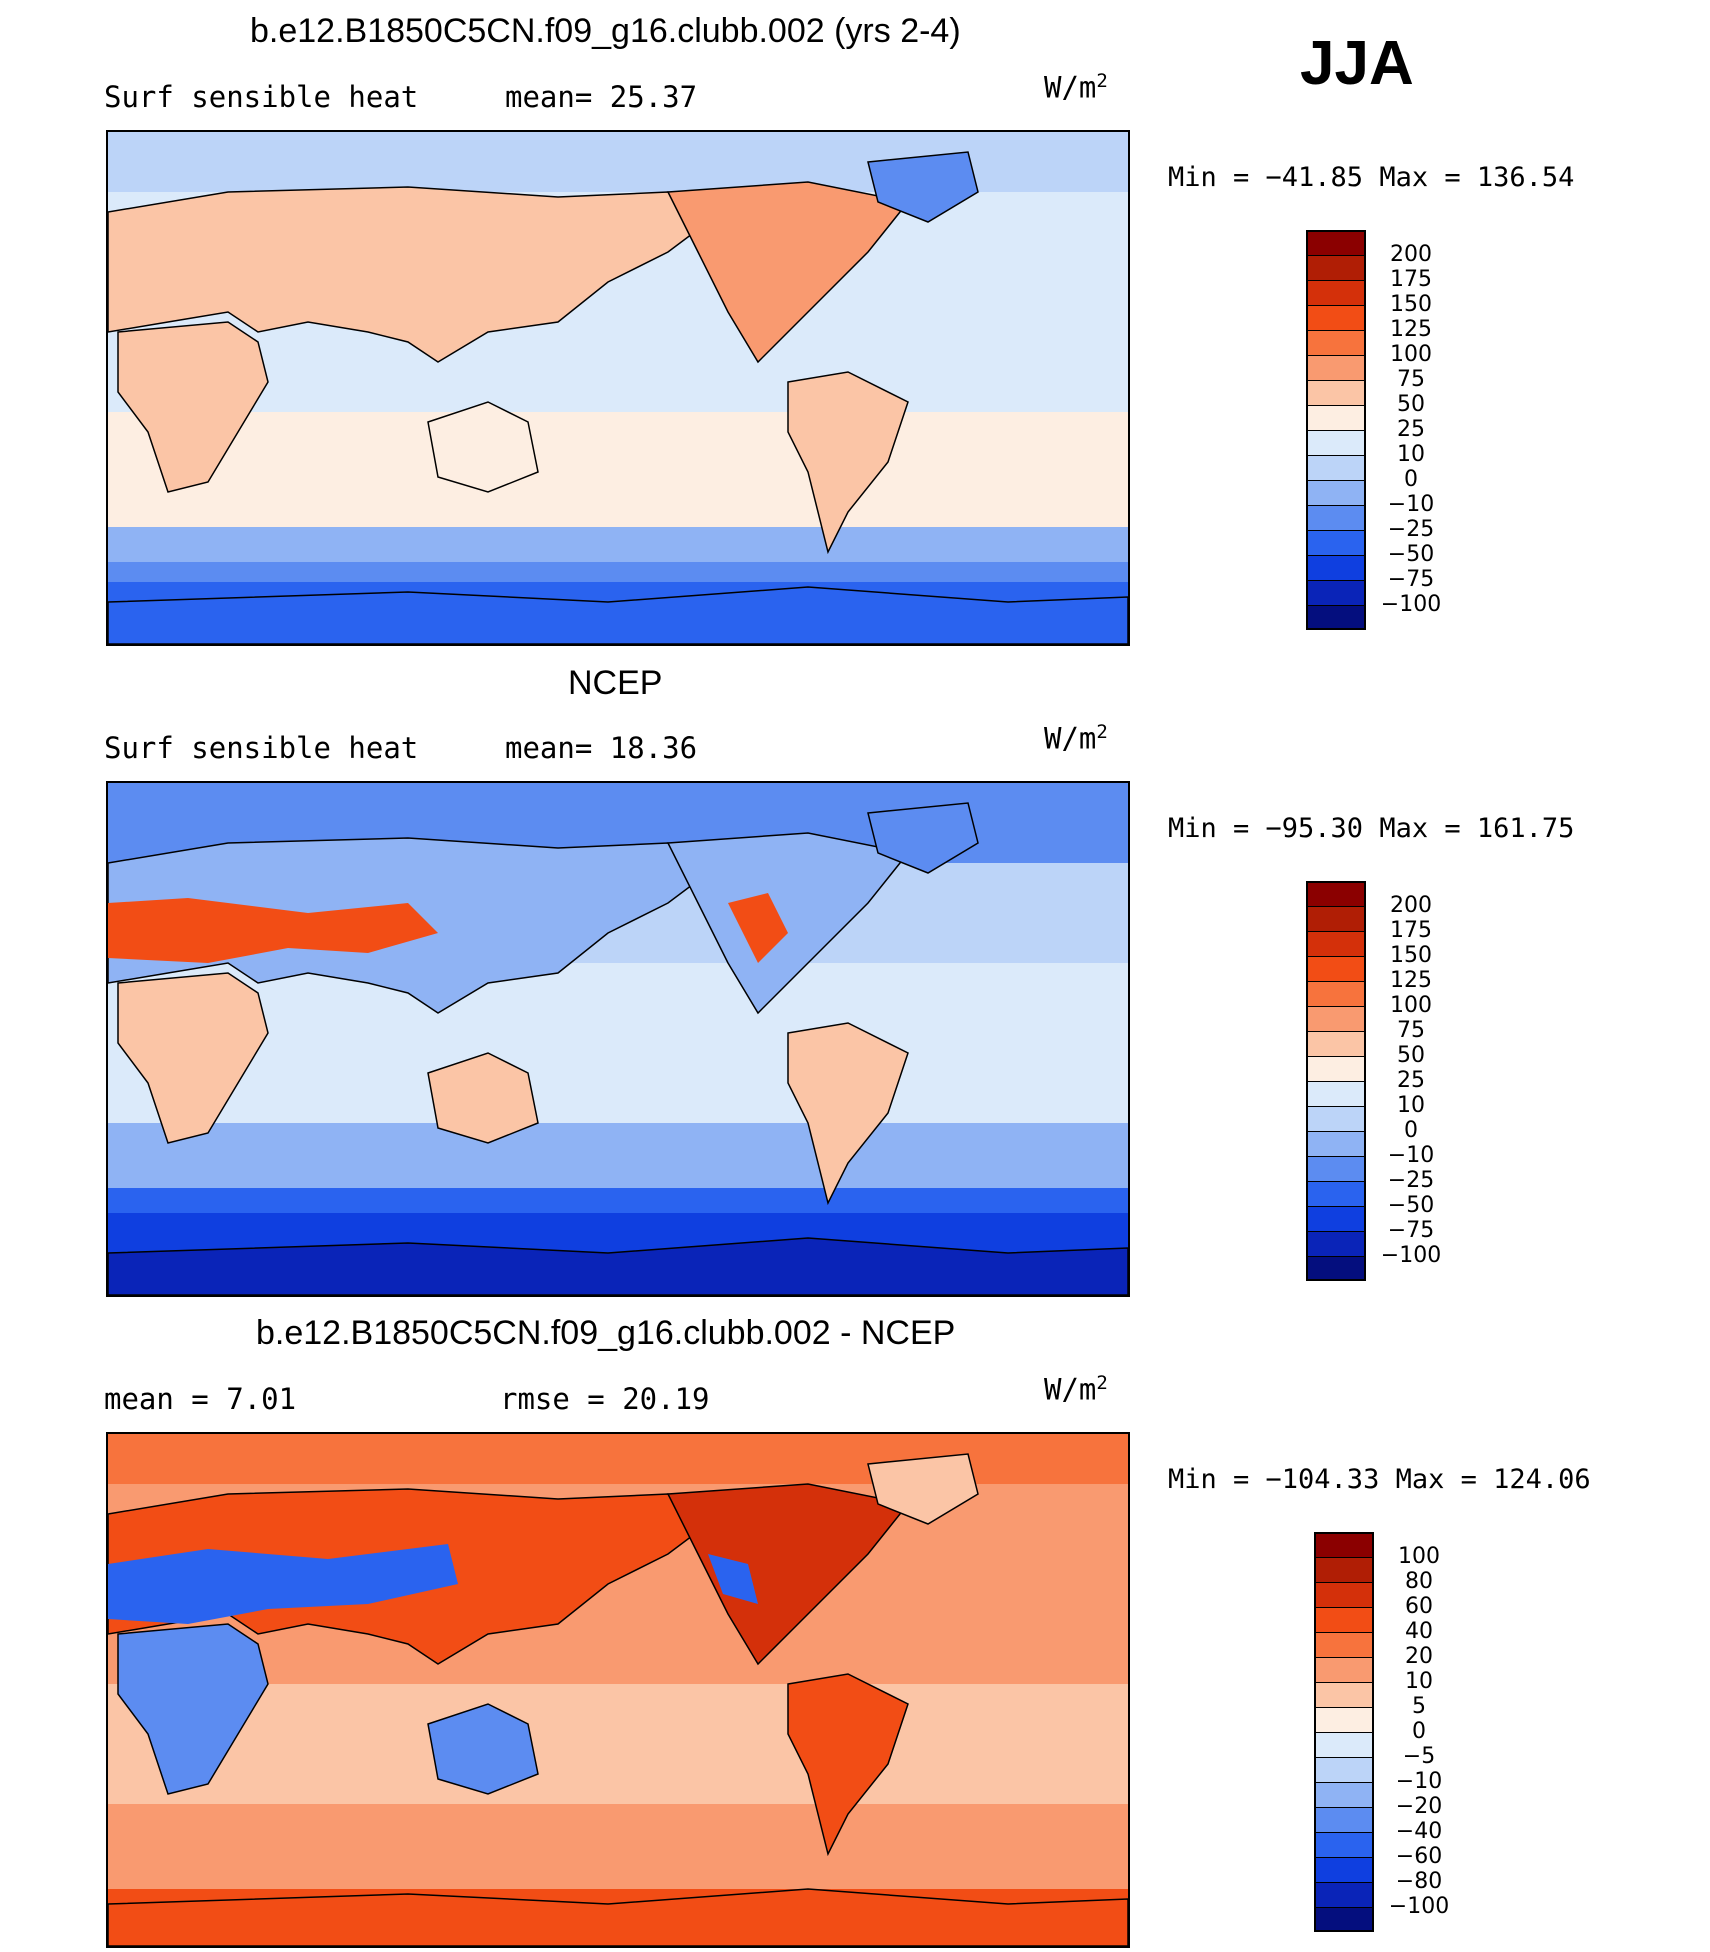 The height and width of the screenshot is (1952, 1710). What do you see at coordinates (1419, 1756) in the screenshot?
I see `colorbar-tick-label: −5` at bounding box center [1419, 1756].